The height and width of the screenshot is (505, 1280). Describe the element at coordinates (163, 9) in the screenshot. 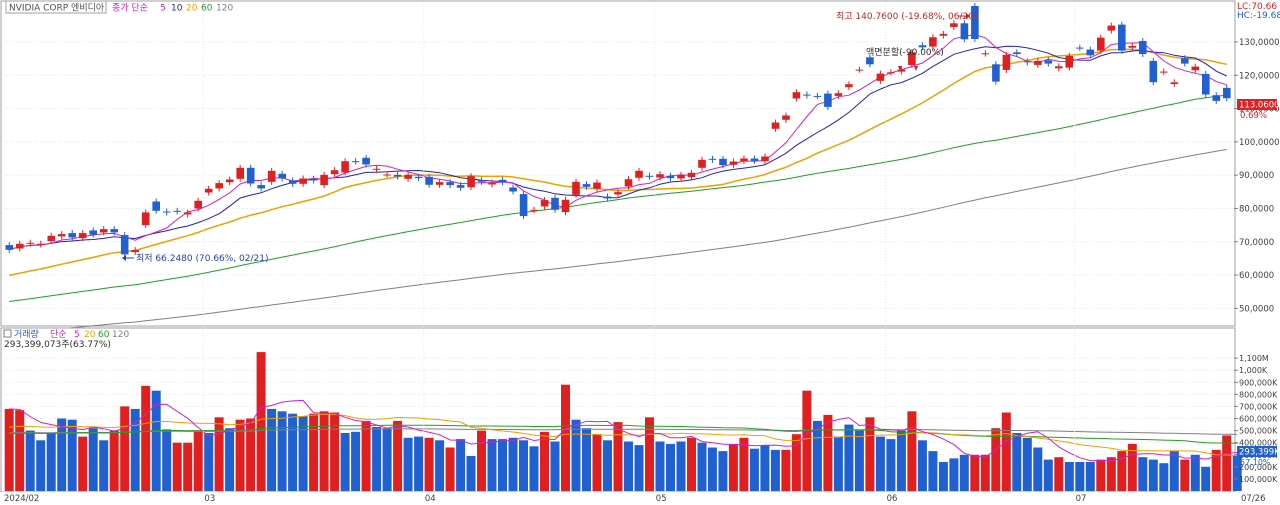

I see `ma-legend-5: 5` at that location.